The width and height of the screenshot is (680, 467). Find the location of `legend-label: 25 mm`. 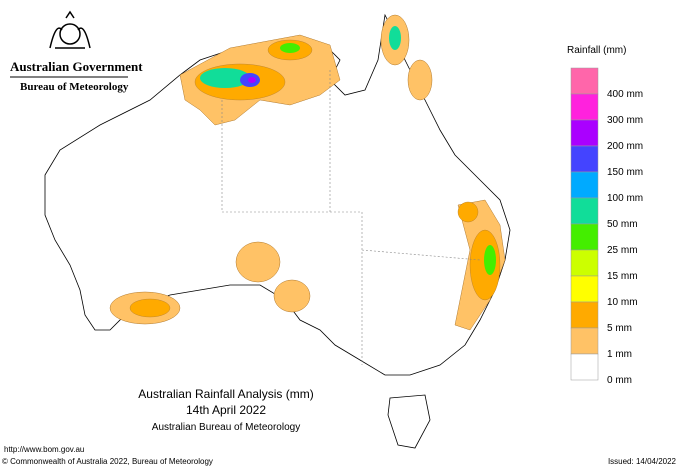

legend-label: 25 mm is located at coordinates (622, 250).